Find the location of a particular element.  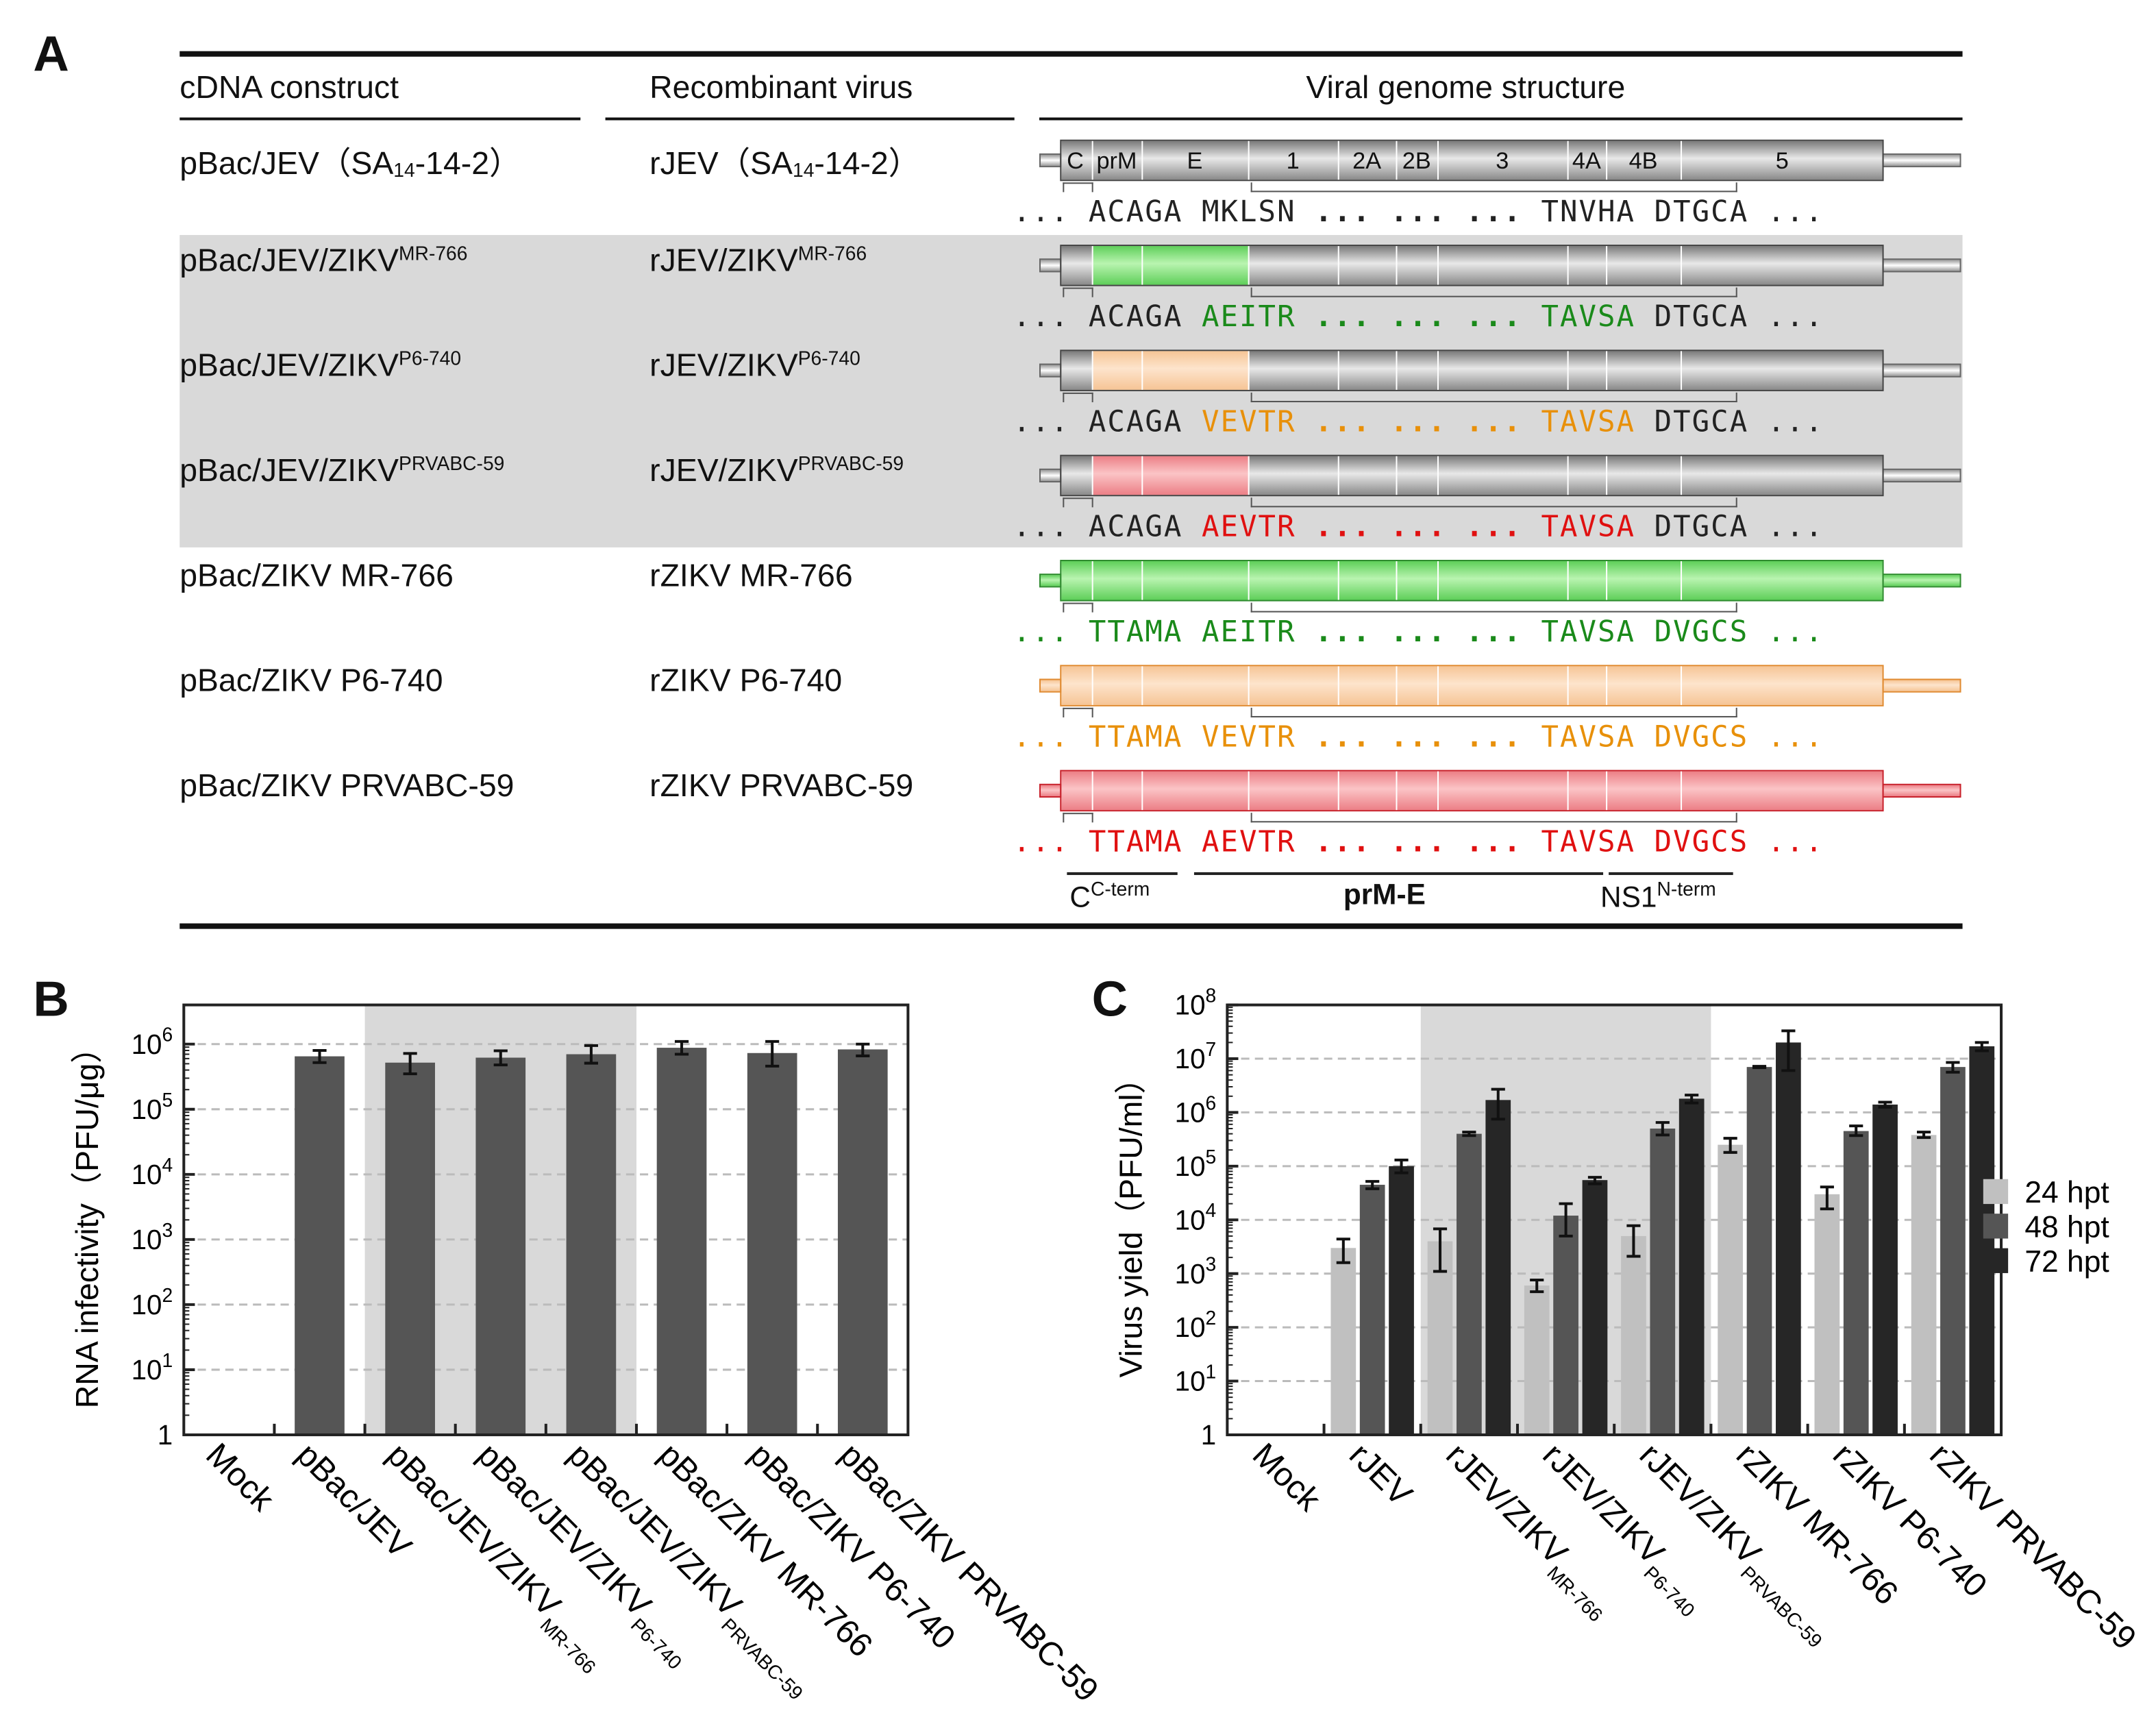

y-tick-label: 10¹ is located at coordinates (152, 1367).